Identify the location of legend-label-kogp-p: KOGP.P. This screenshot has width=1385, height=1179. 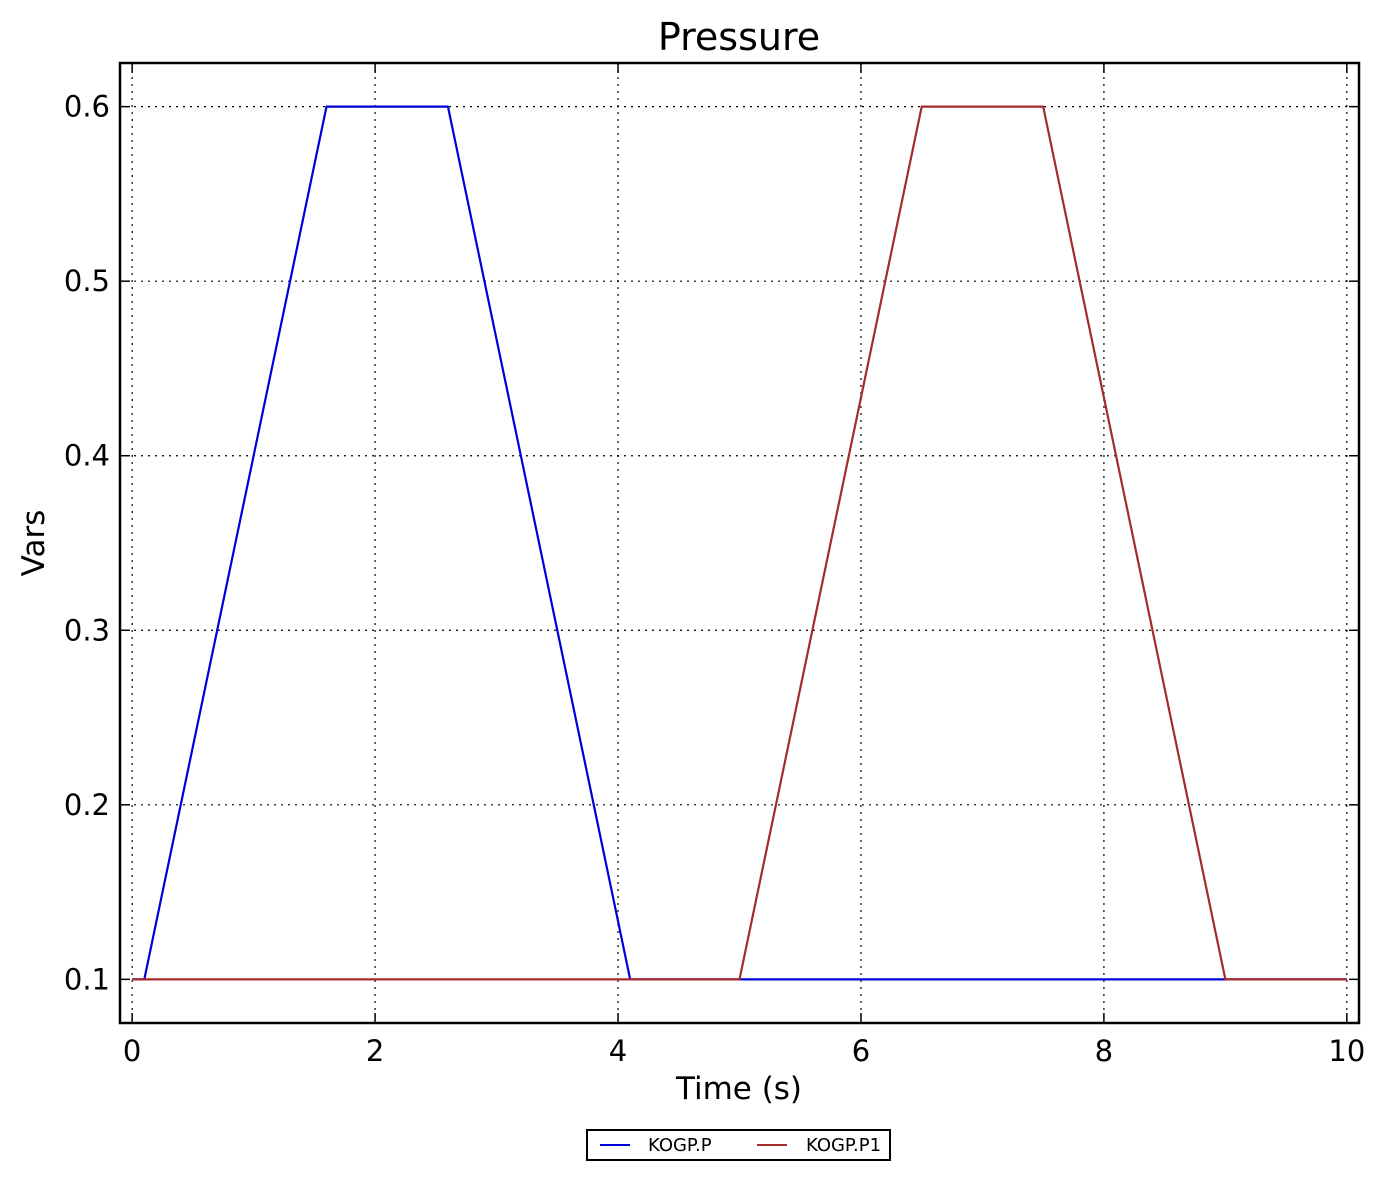
(680, 1145).